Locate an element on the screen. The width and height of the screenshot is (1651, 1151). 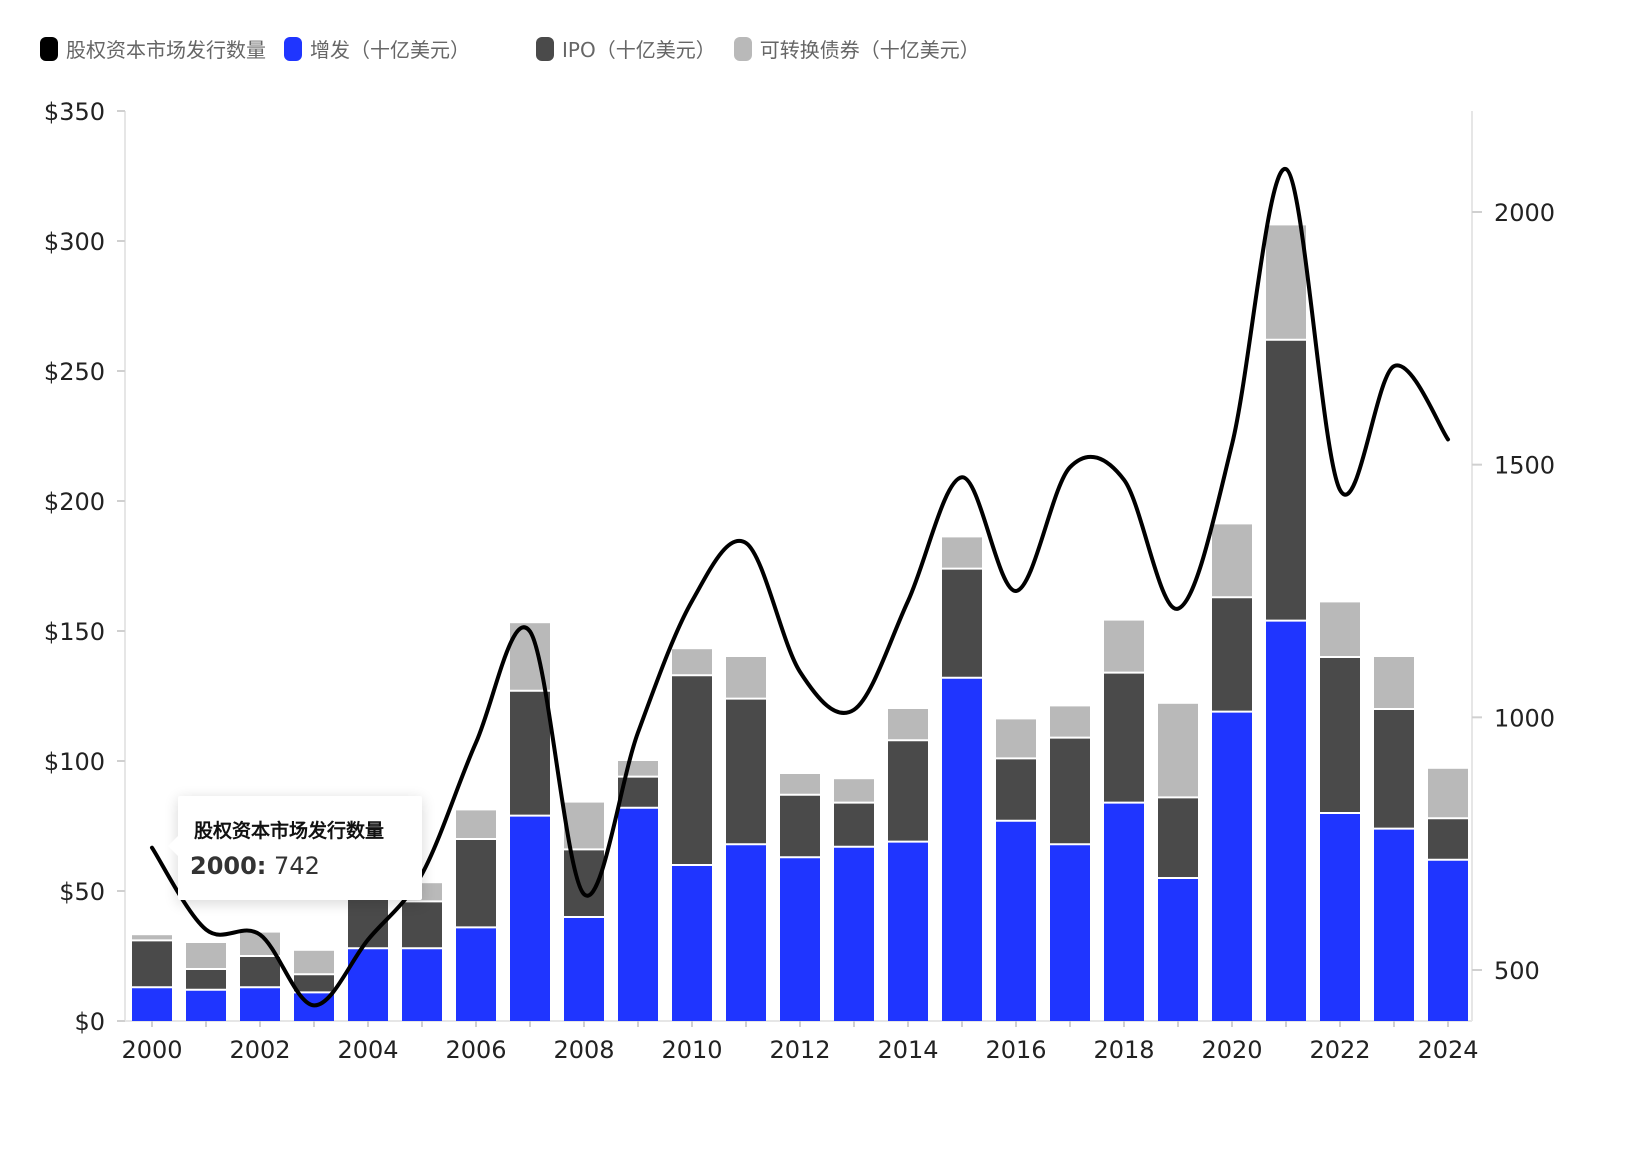
y-left-tick-label: $100 is located at coordinates (74, 762).